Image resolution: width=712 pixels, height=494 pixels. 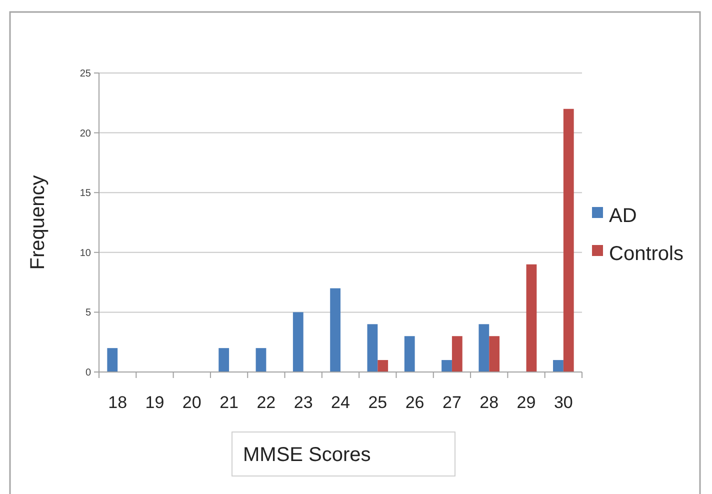 What do you see at coordinates (489, 402) in the screenshot?
I see `x-tick-label: 28` at bounding box center [489, 402].